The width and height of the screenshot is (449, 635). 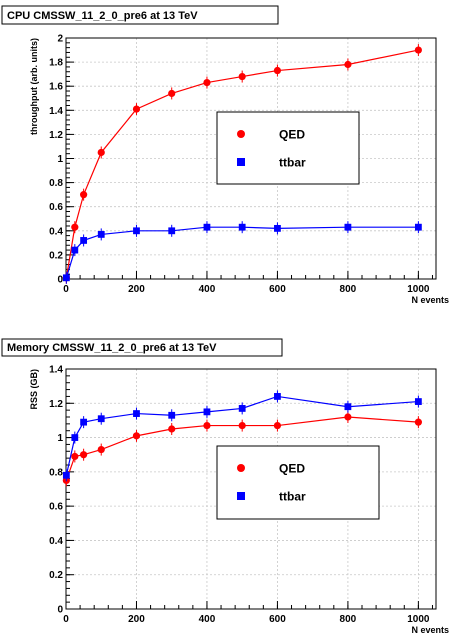 I want to click on series-line-ttbar, so click(x=242, y=252).